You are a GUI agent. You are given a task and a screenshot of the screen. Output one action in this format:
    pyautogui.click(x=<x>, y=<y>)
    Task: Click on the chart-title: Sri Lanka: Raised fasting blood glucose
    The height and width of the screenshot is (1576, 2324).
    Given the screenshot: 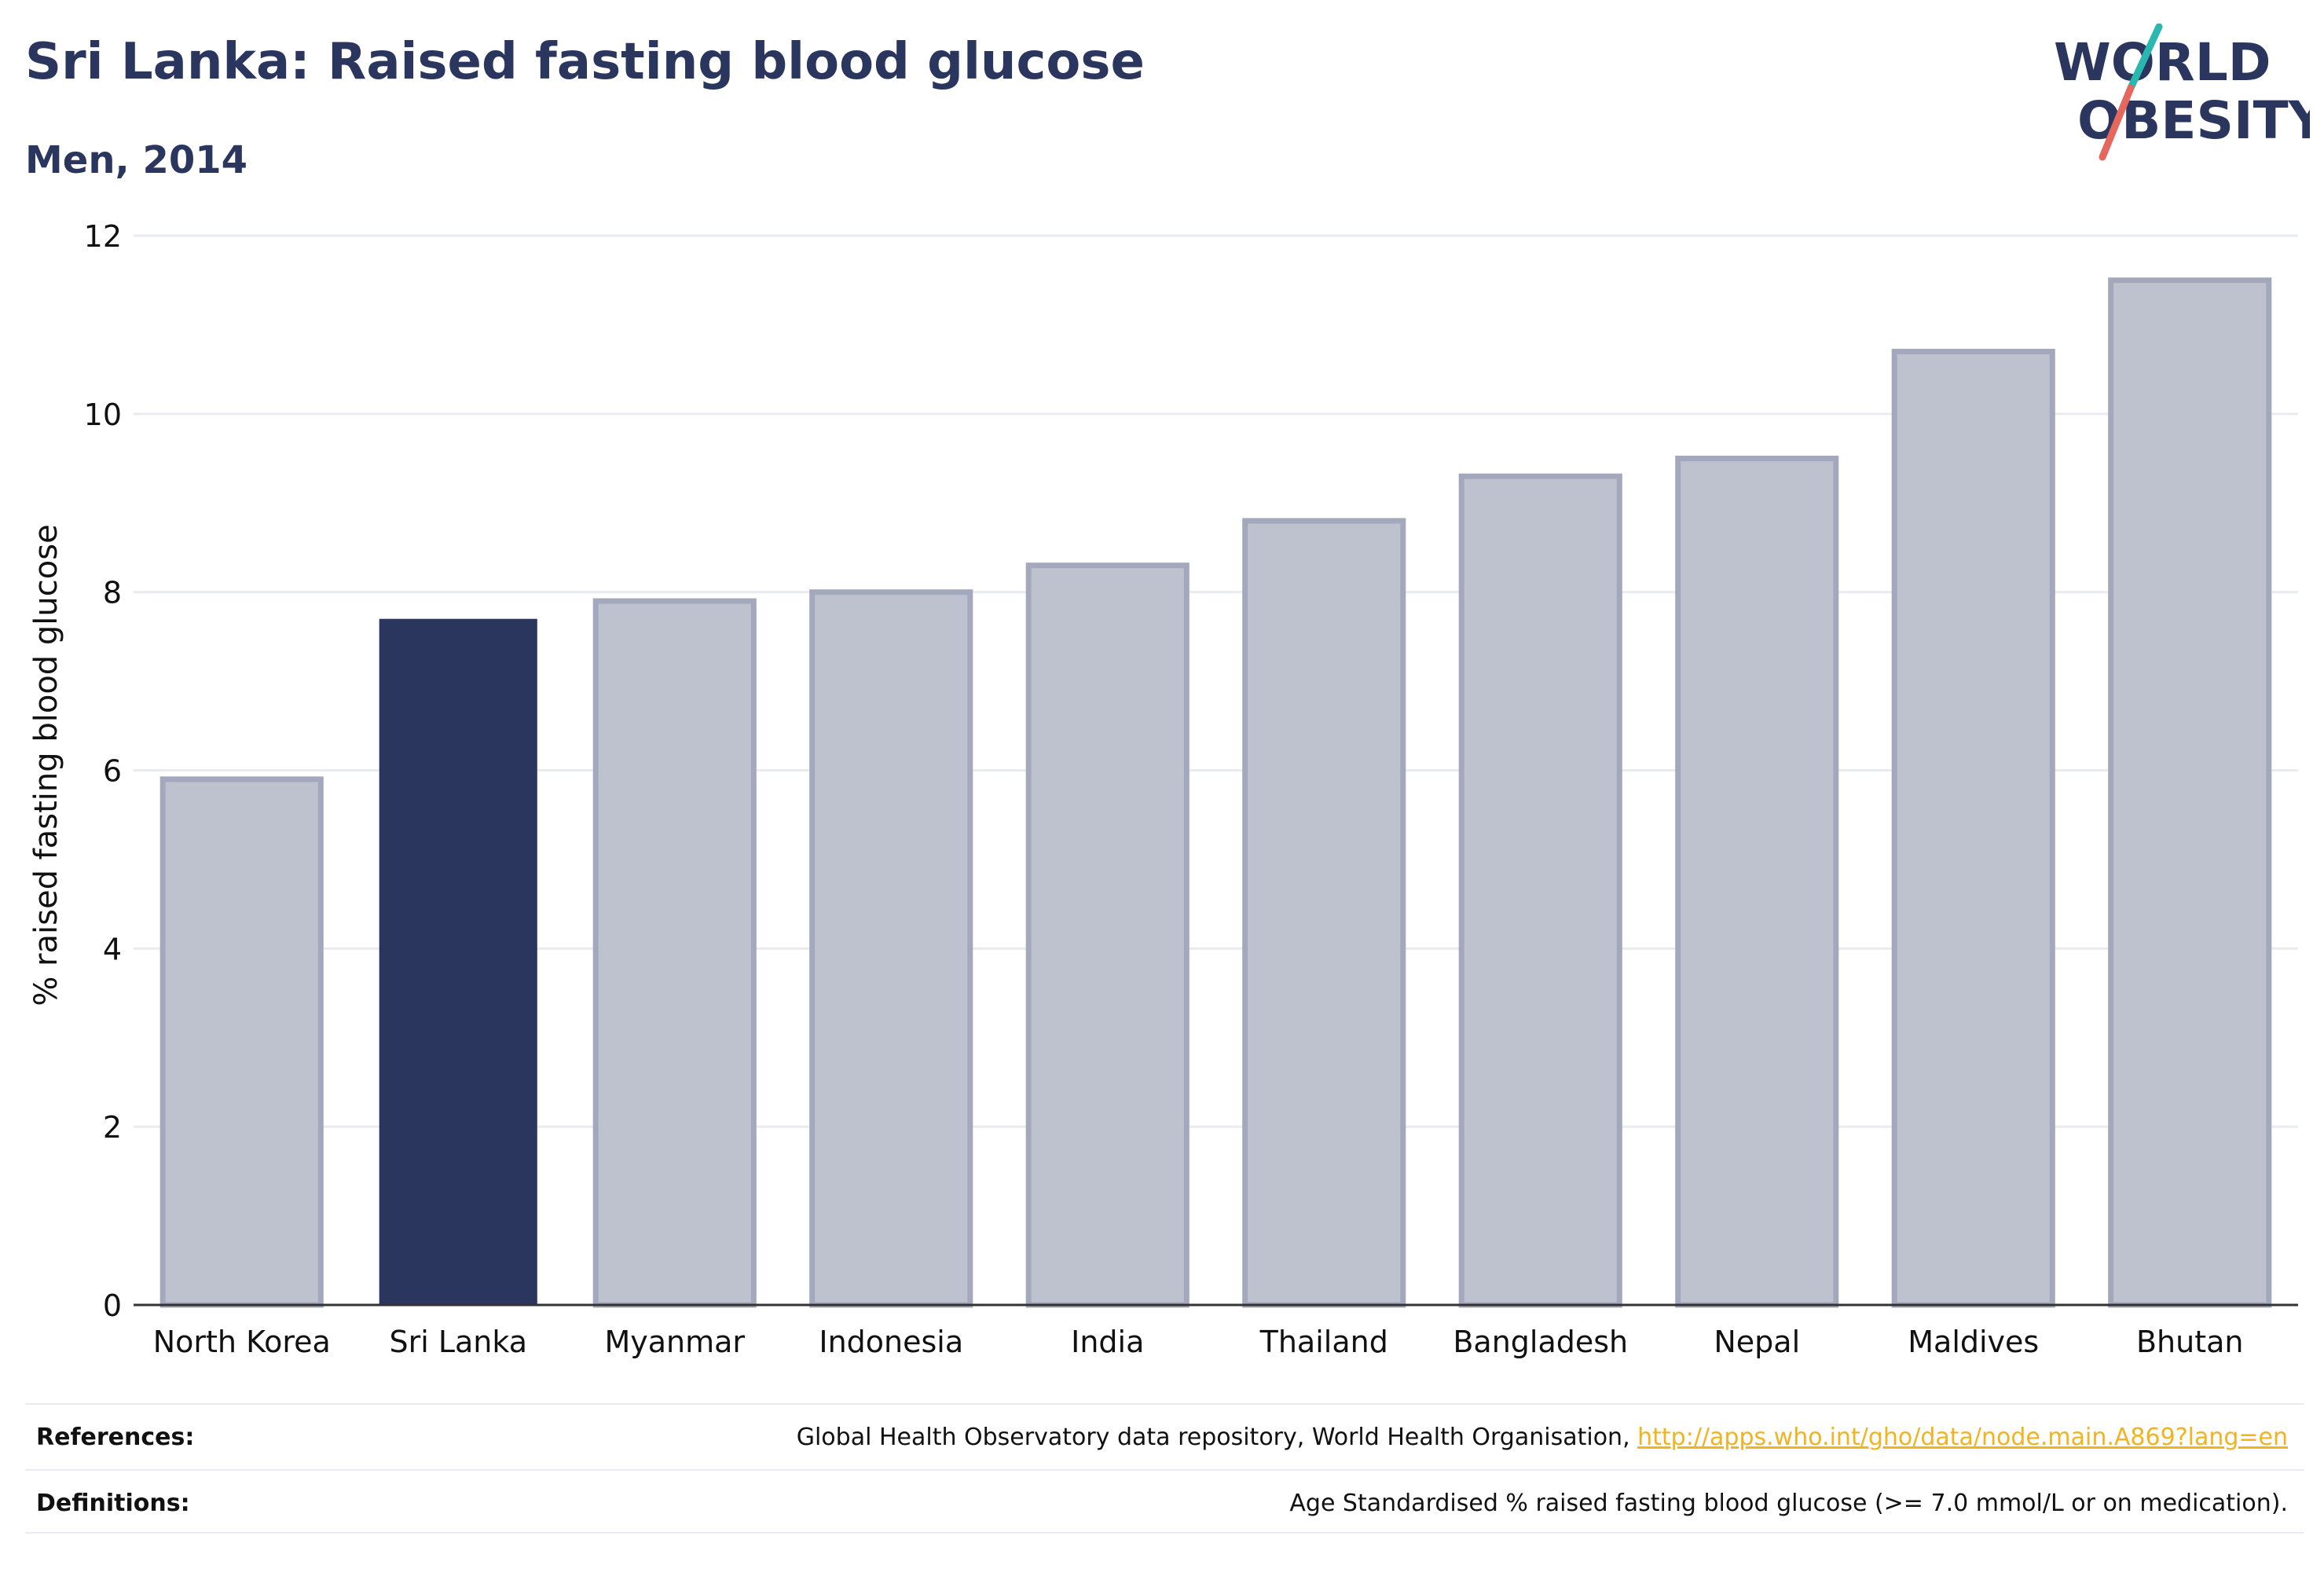 What is the action you would take?
    pyautogui.click(x=585, y=62)
    